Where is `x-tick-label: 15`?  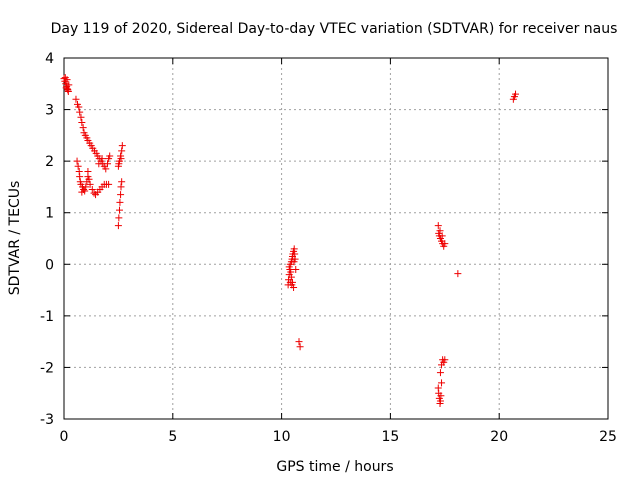
x-tick-label: 15 is located at coordinates (390, 437).